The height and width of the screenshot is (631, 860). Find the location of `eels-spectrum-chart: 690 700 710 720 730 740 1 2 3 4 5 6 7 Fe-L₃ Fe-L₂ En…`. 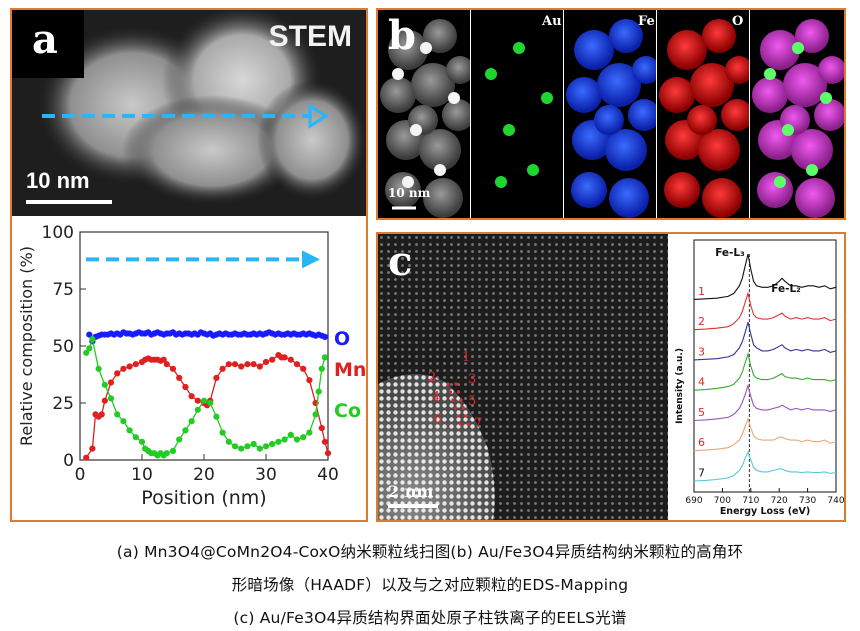

eels-spectrum-chart: 690 700 710 720 730 740 1 2 3 4 5 6 7 Fe-L₃ Fe-L₂ En… is located at coordinates (759, 378).